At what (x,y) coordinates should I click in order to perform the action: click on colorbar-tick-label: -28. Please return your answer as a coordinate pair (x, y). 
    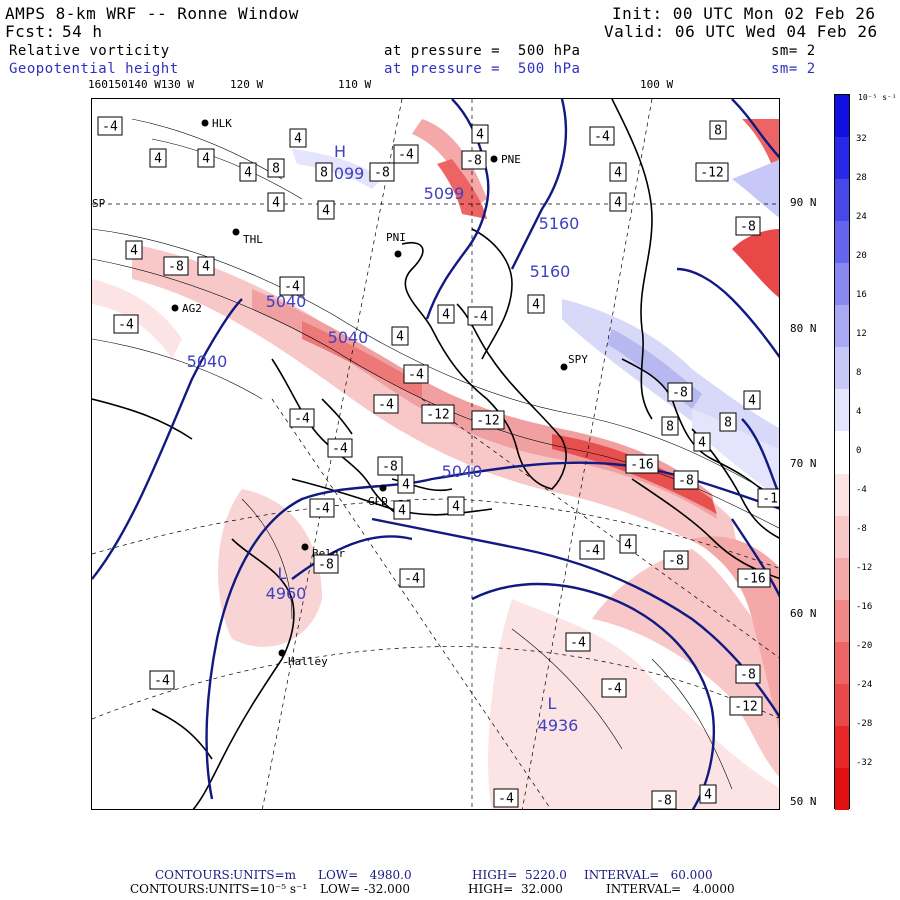
    Looking at the image, I should click on (864, 724).